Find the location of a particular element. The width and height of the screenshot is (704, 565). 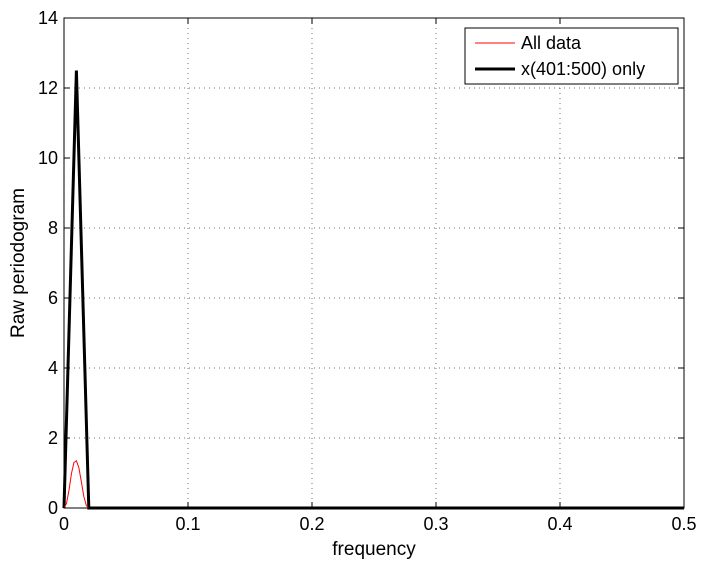

x-axis-label: frequency is located at coordinates (374, 549).